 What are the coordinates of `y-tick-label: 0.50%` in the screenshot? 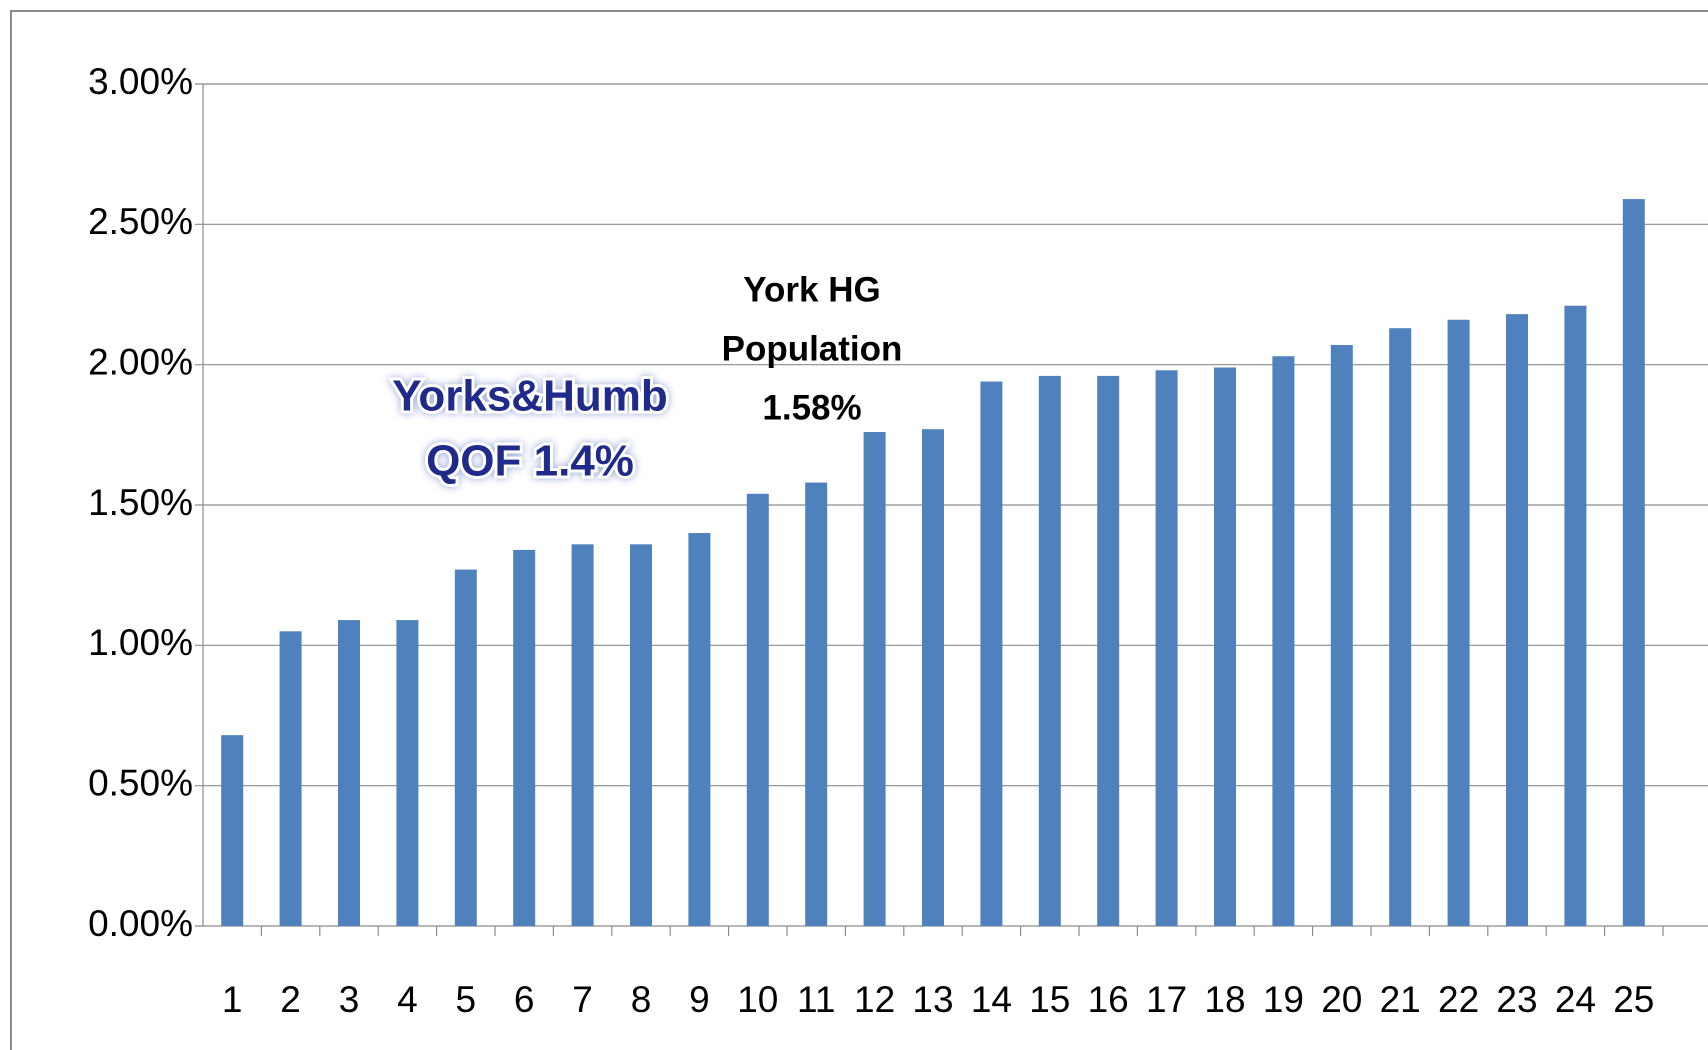 It's located at (140, 782).